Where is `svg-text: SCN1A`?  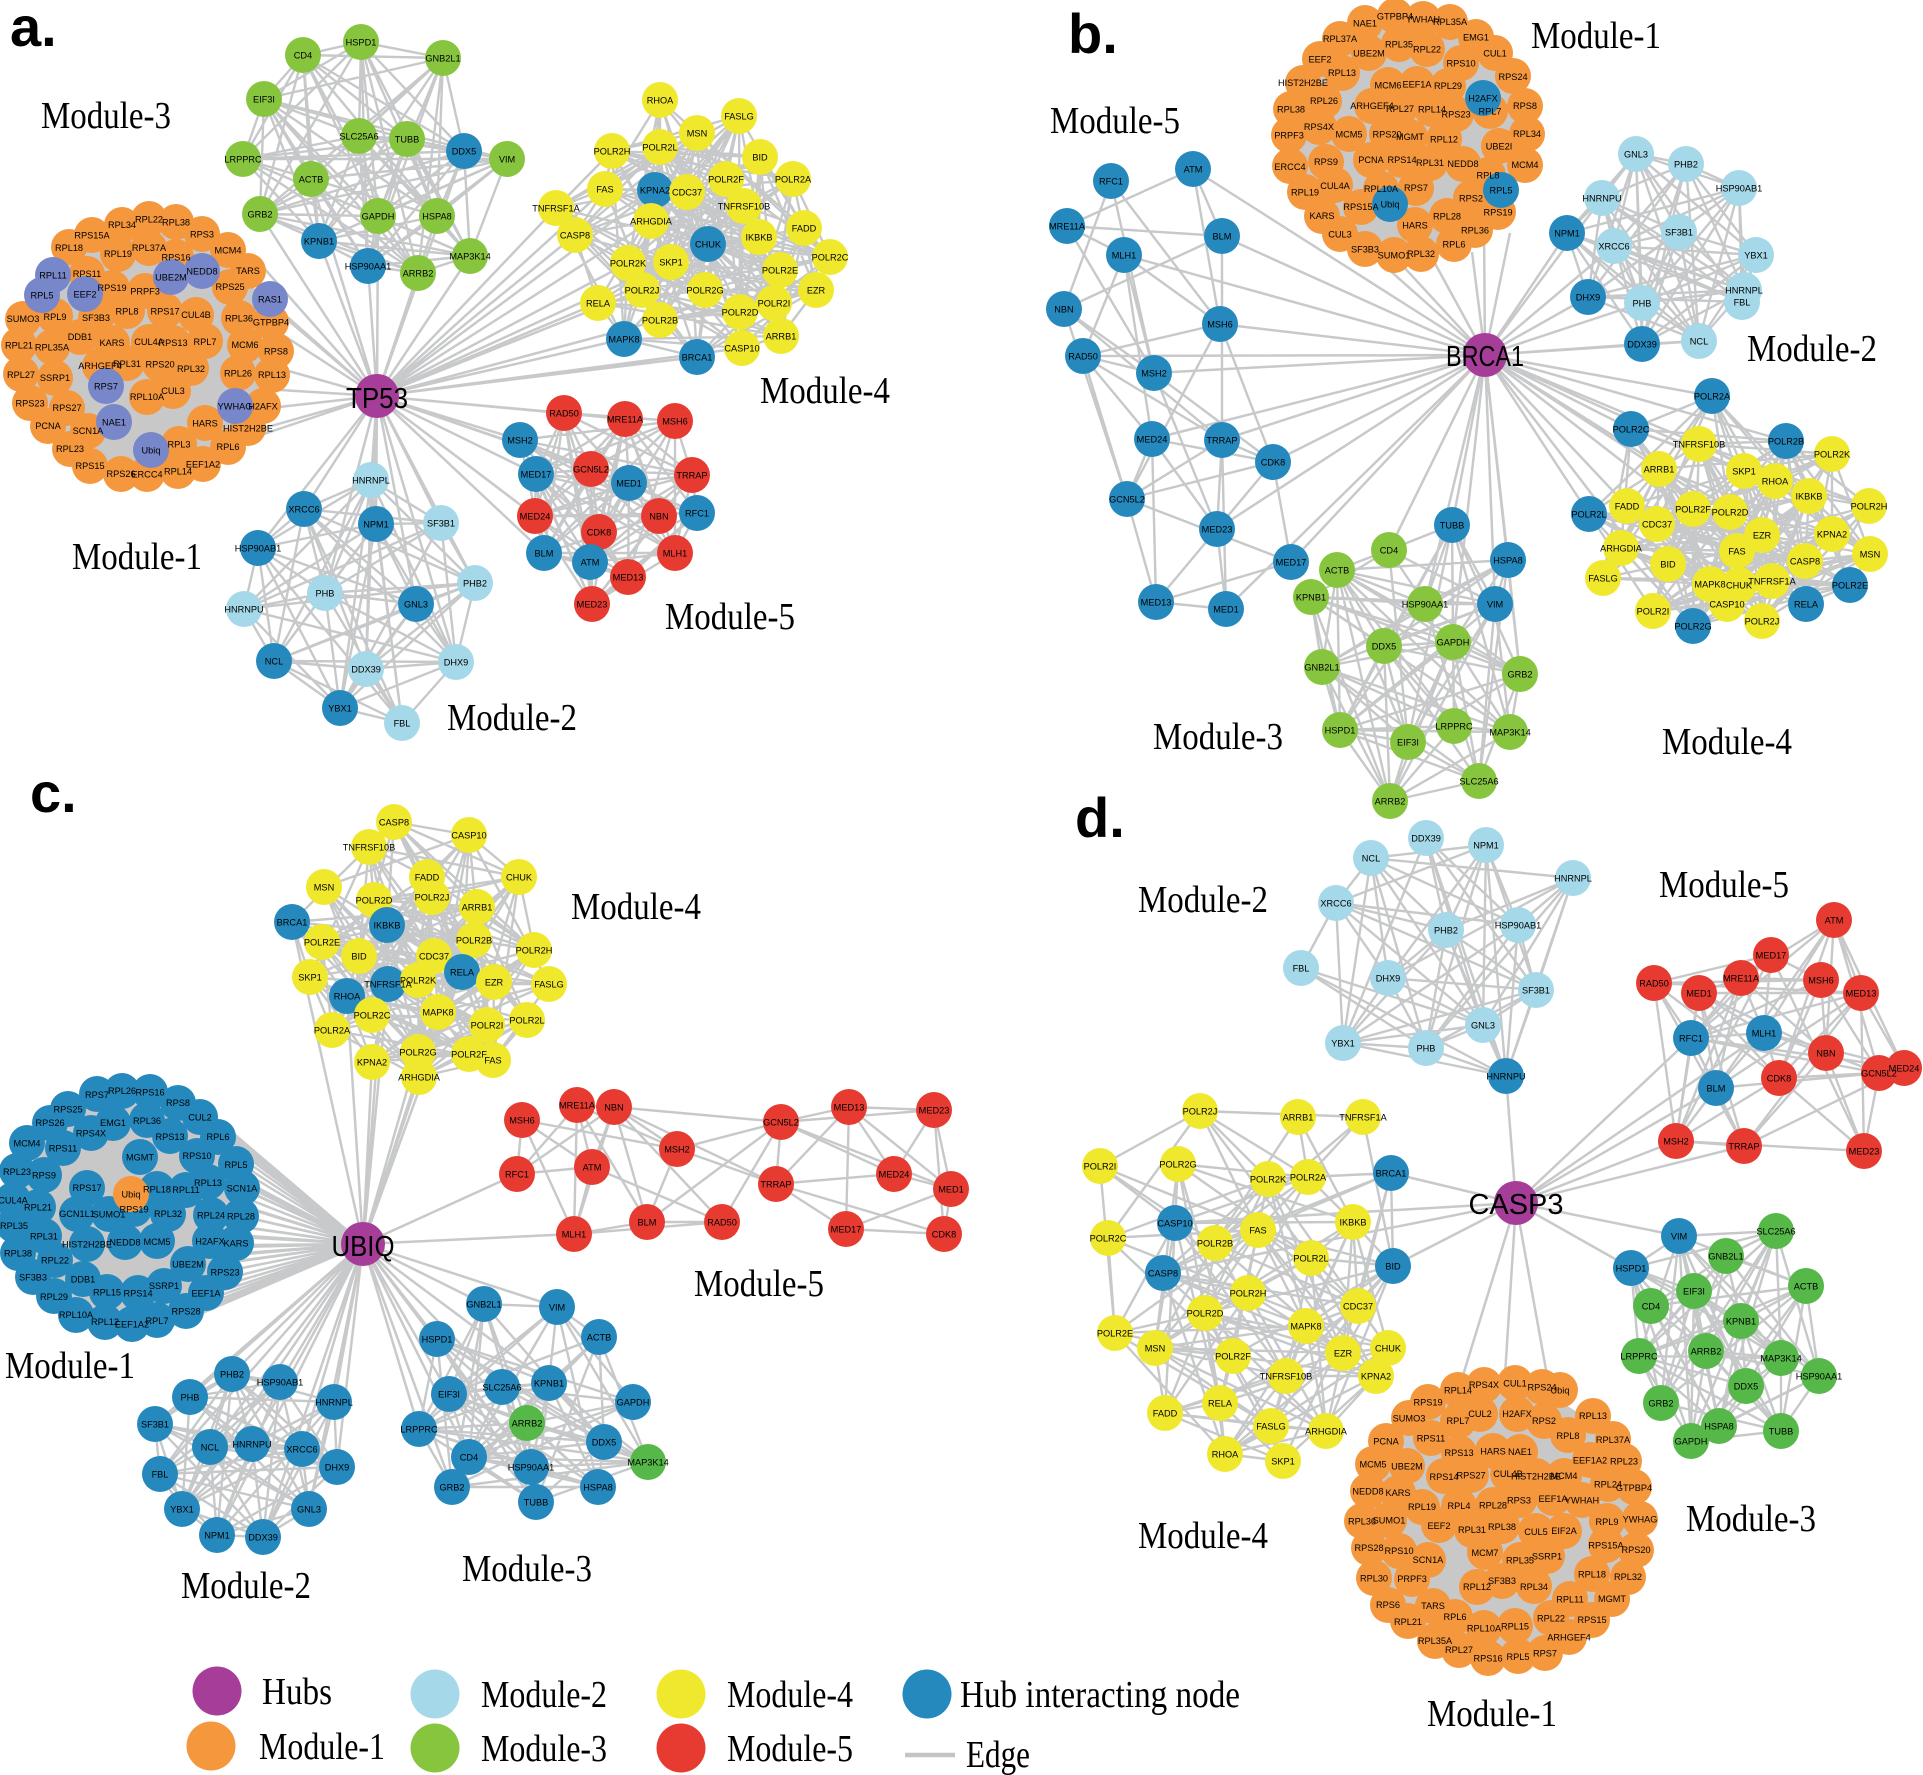
svg-text: SCN1A is located at coordinates (1429, 1560).